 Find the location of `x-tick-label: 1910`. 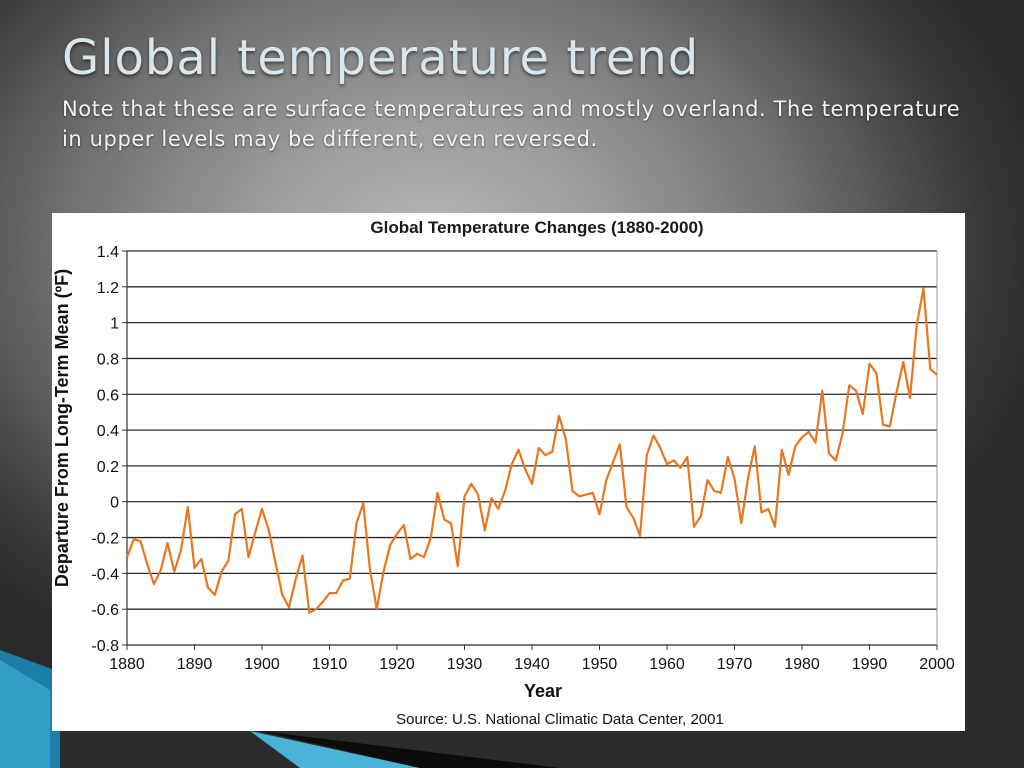

x-tick-label: 1910 is located at coordinates (330, 664).